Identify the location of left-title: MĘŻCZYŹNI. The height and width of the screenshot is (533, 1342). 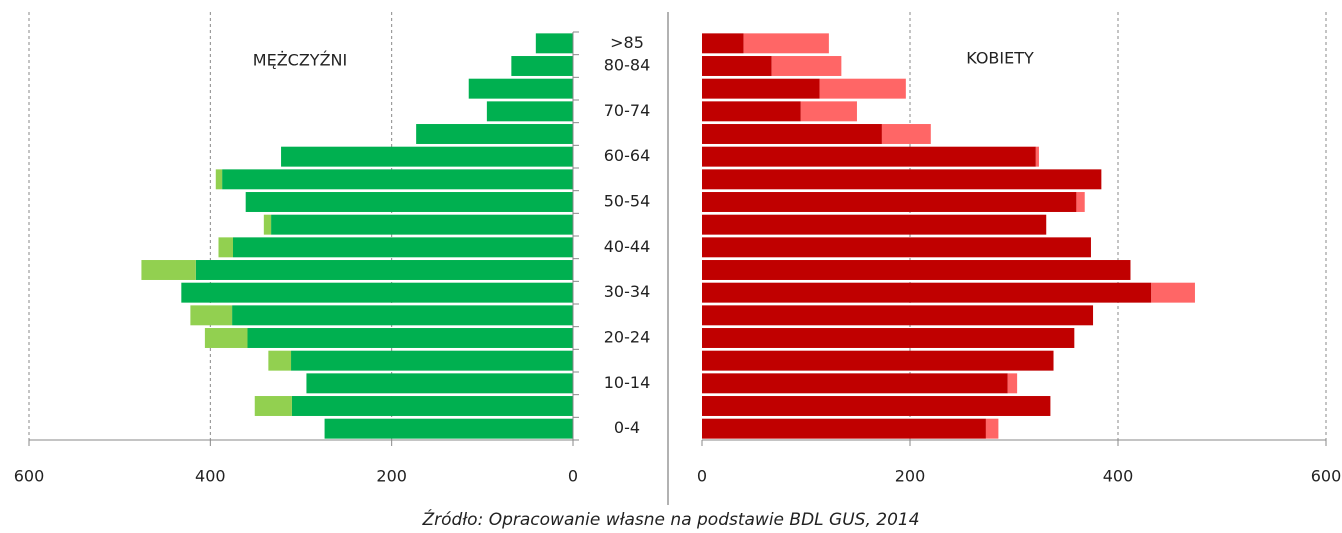
(300, 60).